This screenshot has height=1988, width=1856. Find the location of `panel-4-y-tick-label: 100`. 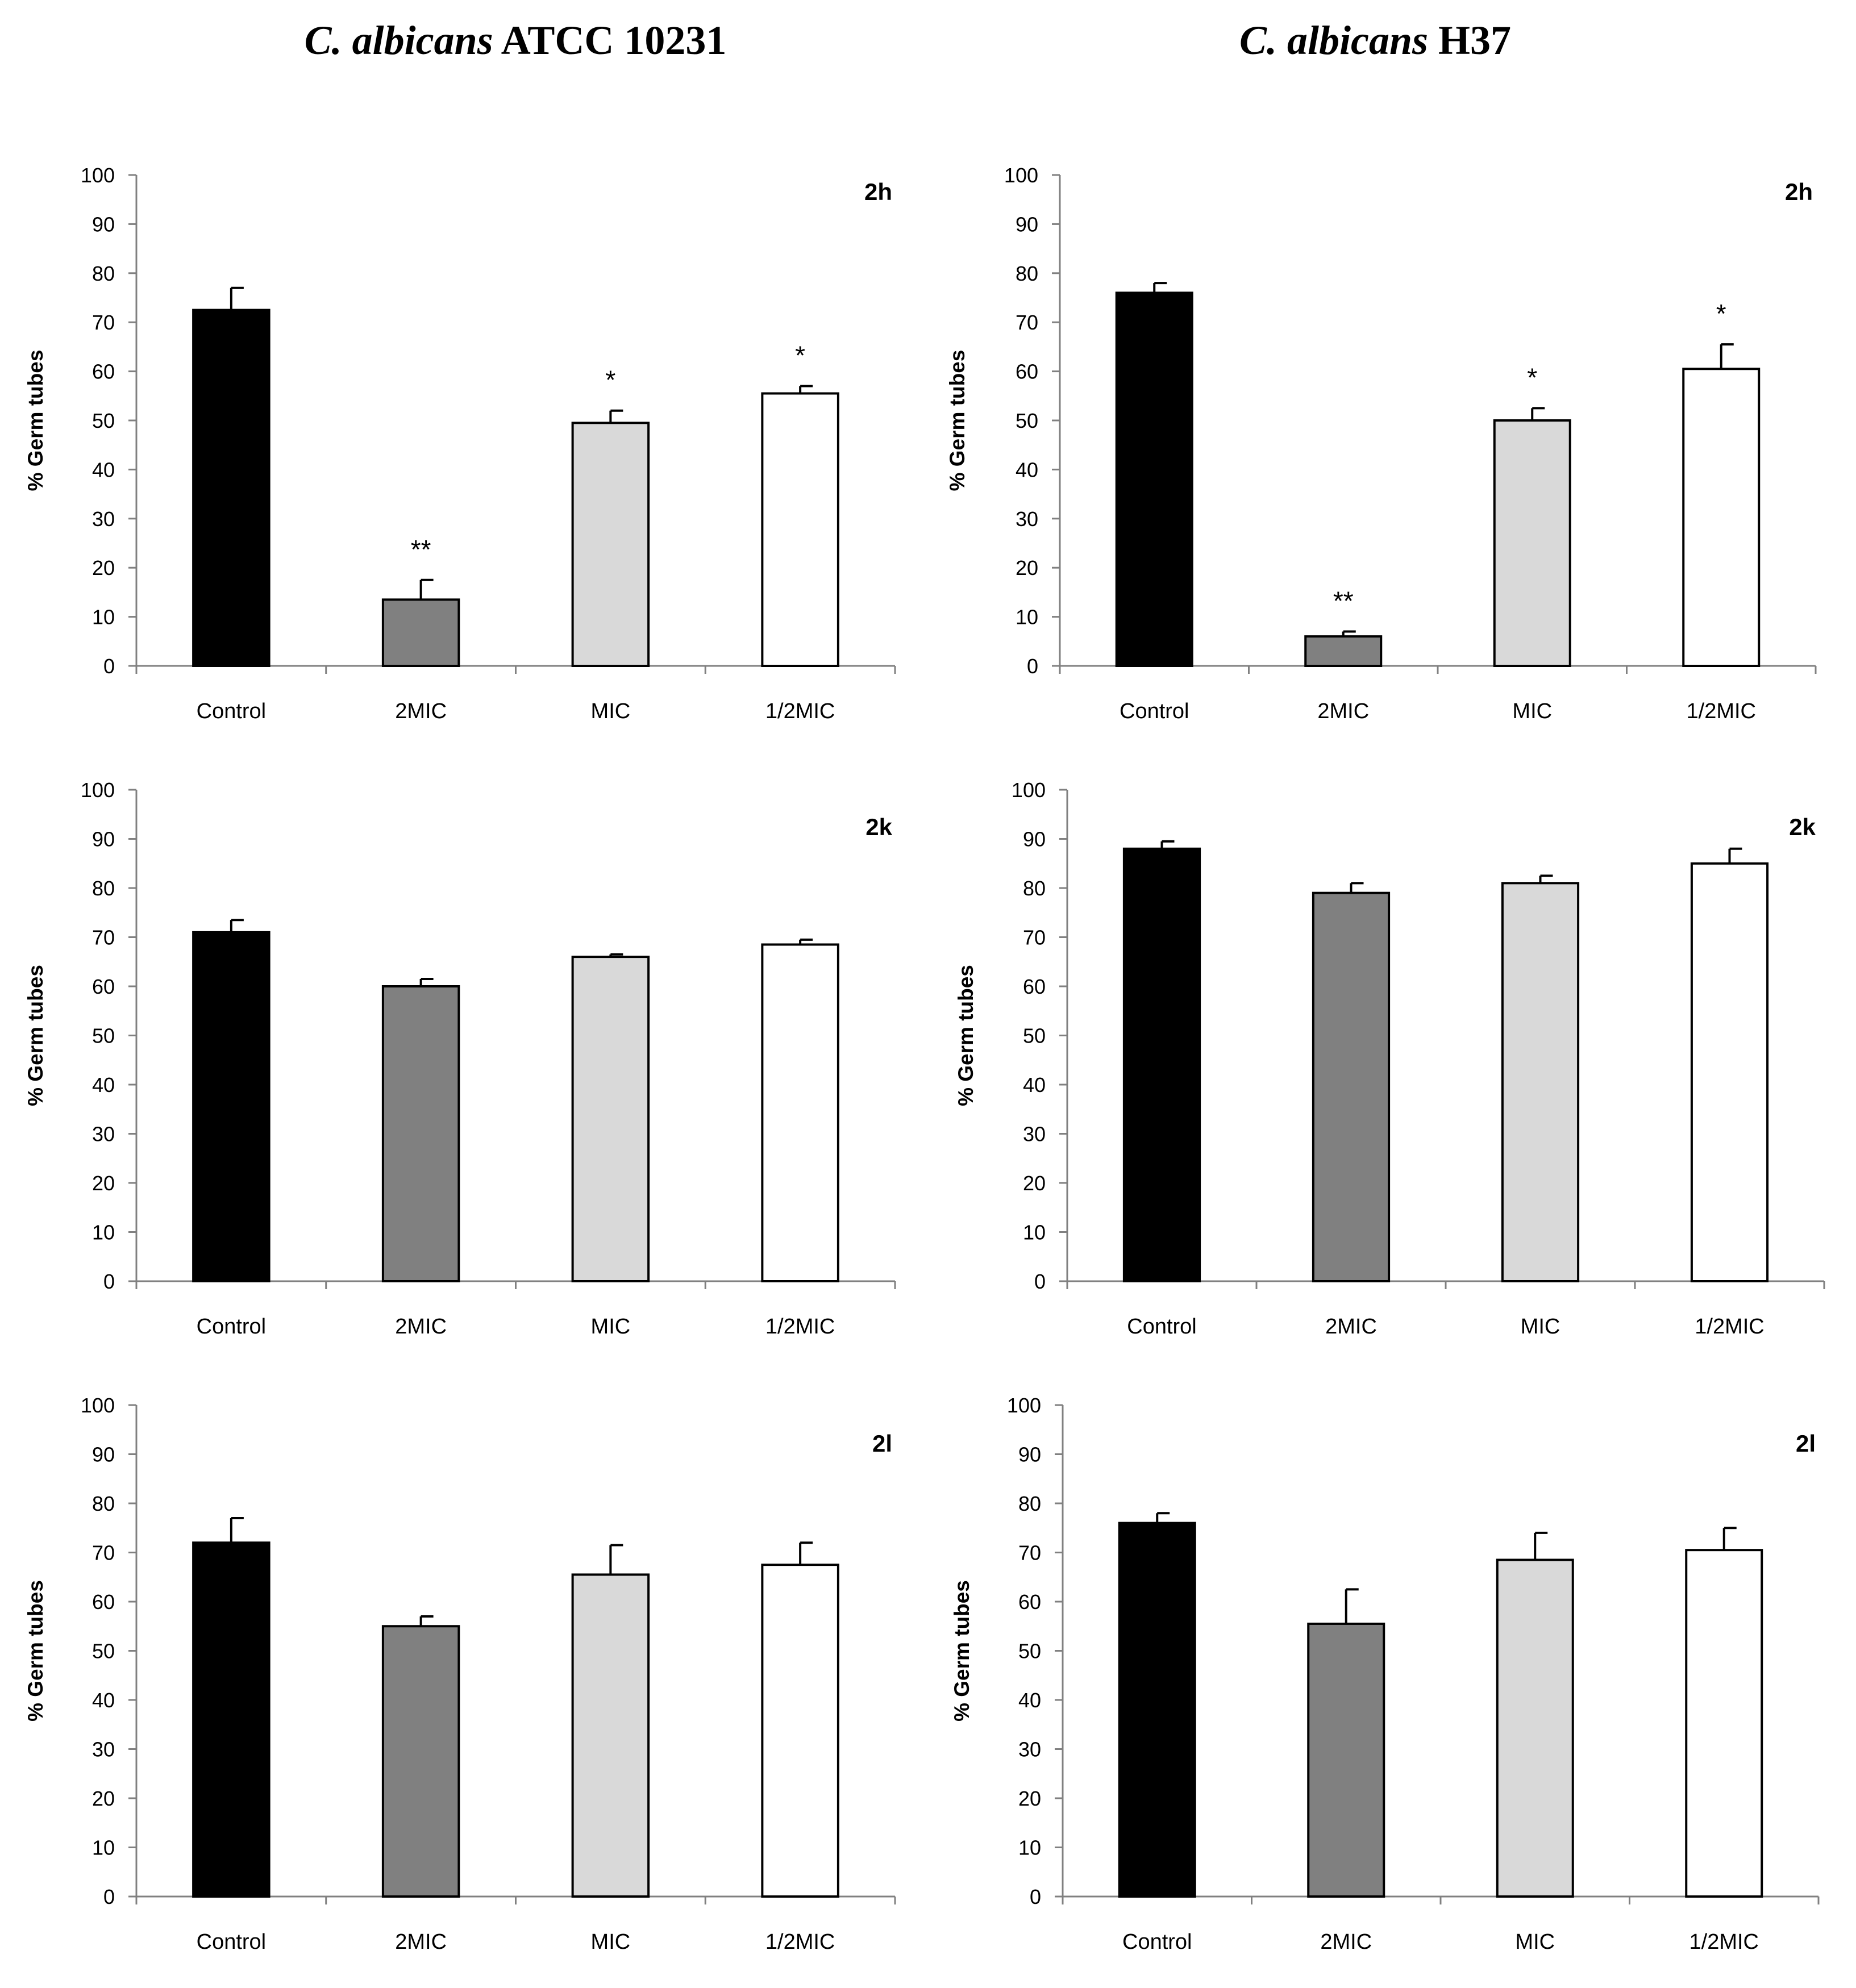

panel-4-y-tick-label: 100 is located at coordinates (1029, 790).